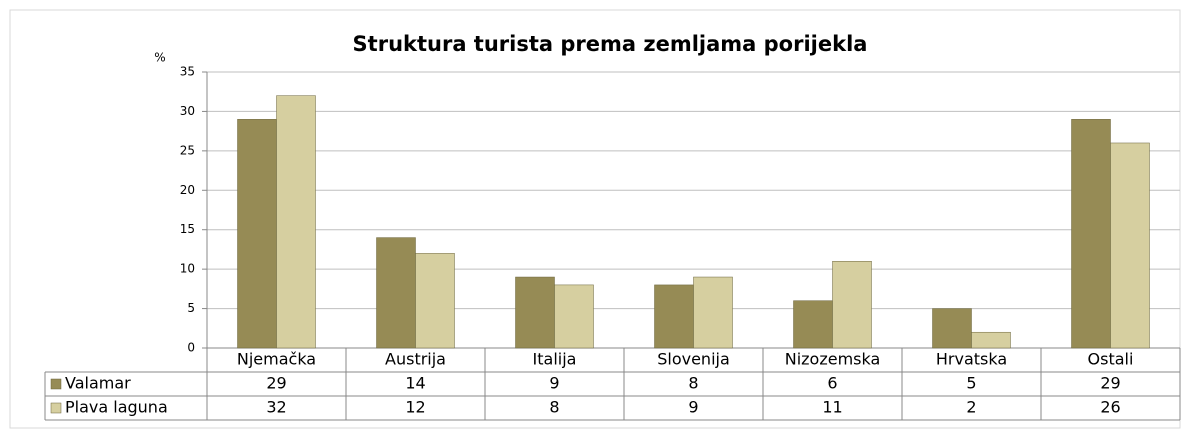  Describe the element at coordinates (415, 383) in the screenshot. I see `table-value: 14` at that location.